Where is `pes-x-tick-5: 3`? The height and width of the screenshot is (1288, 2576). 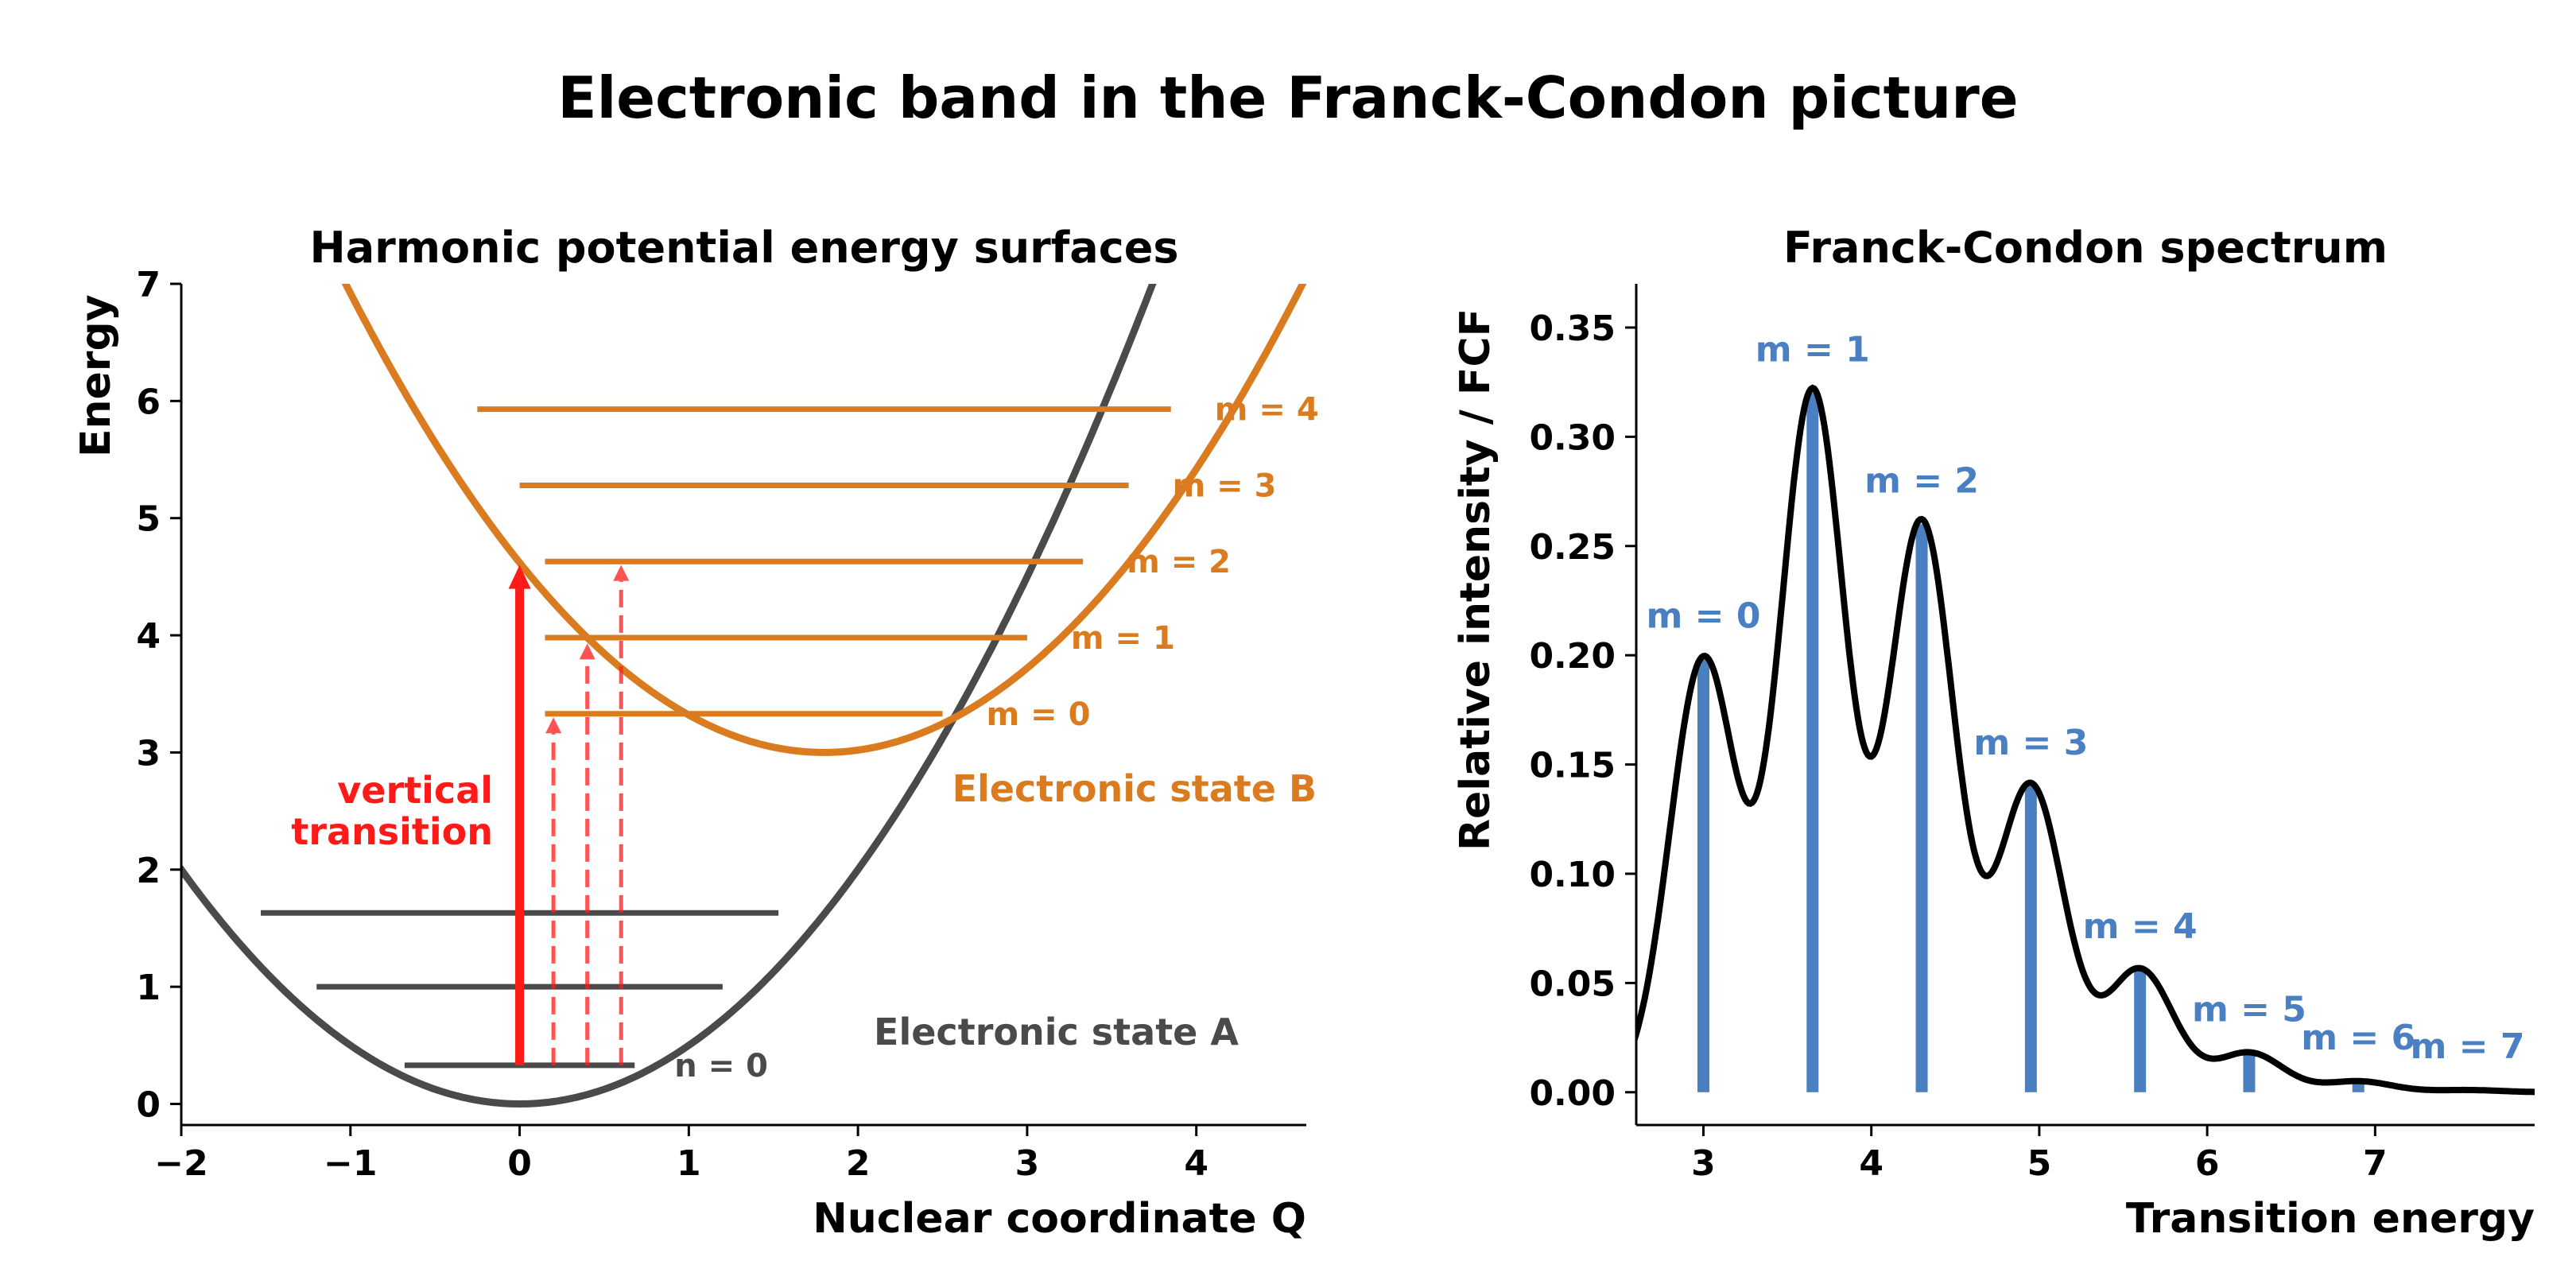 pes-x-tick-5: 3 is located at coordinates (1027, 1164).